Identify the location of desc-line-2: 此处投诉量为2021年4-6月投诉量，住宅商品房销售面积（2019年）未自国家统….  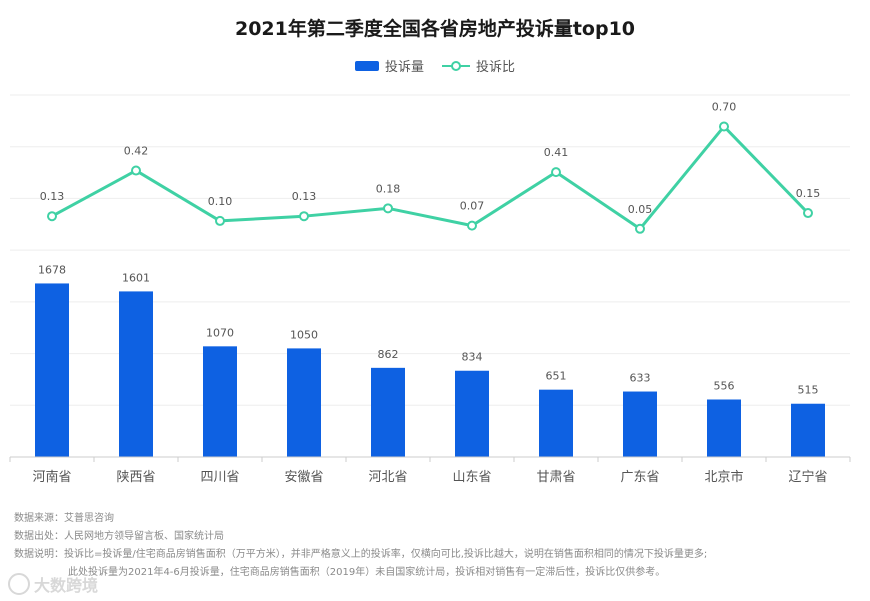
(367, 572).